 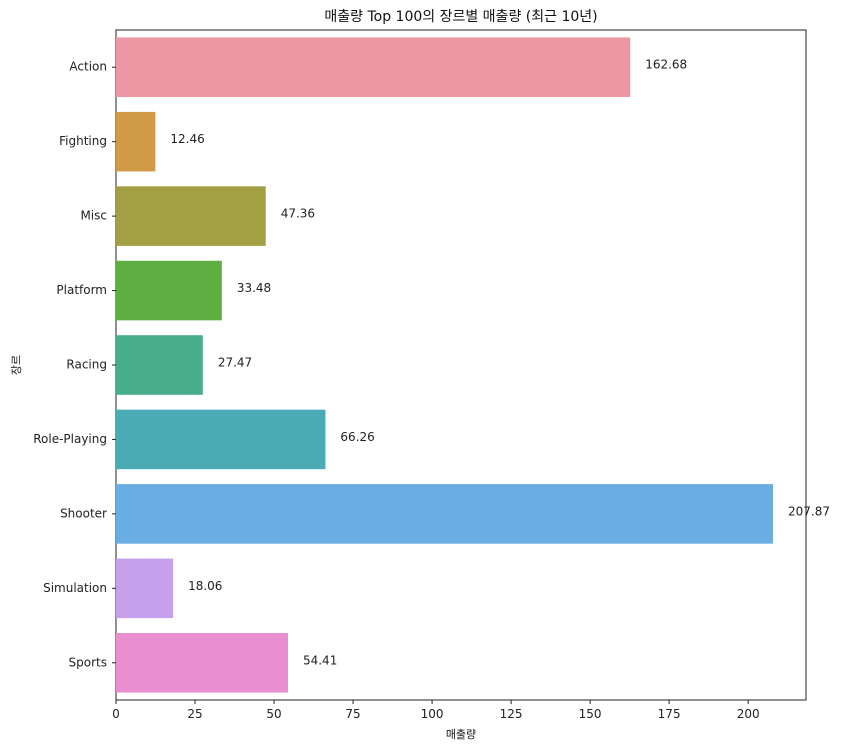 I want to click on x-tick-label: 0, so click(x=116, y=714).